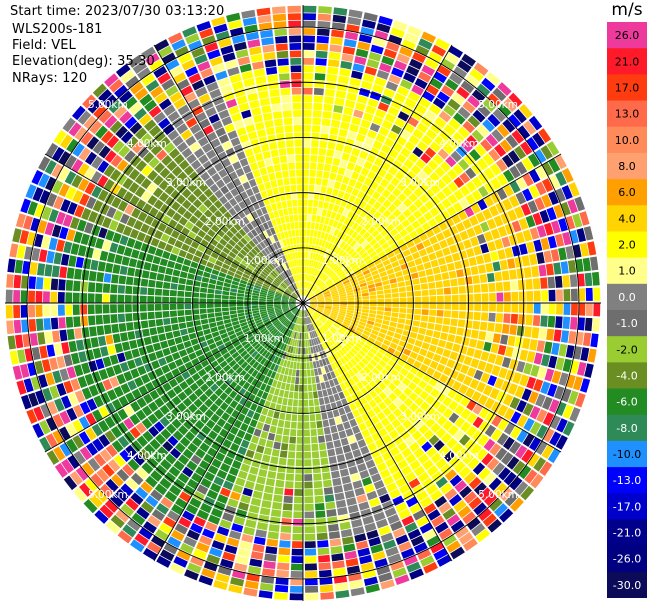 The width and height of the screenshot is (647, 607). What do you see at coordinates (627, 35) in the screenshot?
I see `colorbar-tick-label: 26.0` at bounding box center [627, 35].